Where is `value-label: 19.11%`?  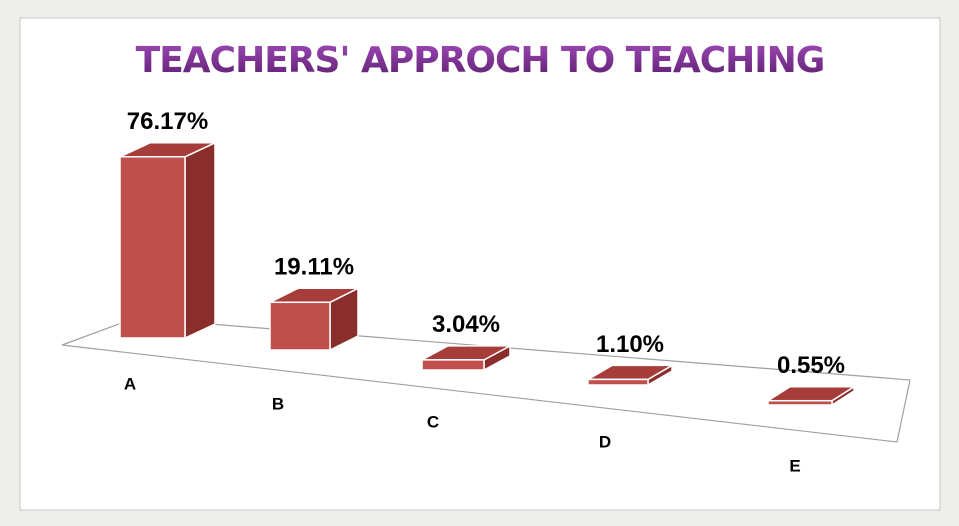 value-label: 19.11% is located at coordinates (314, 267).